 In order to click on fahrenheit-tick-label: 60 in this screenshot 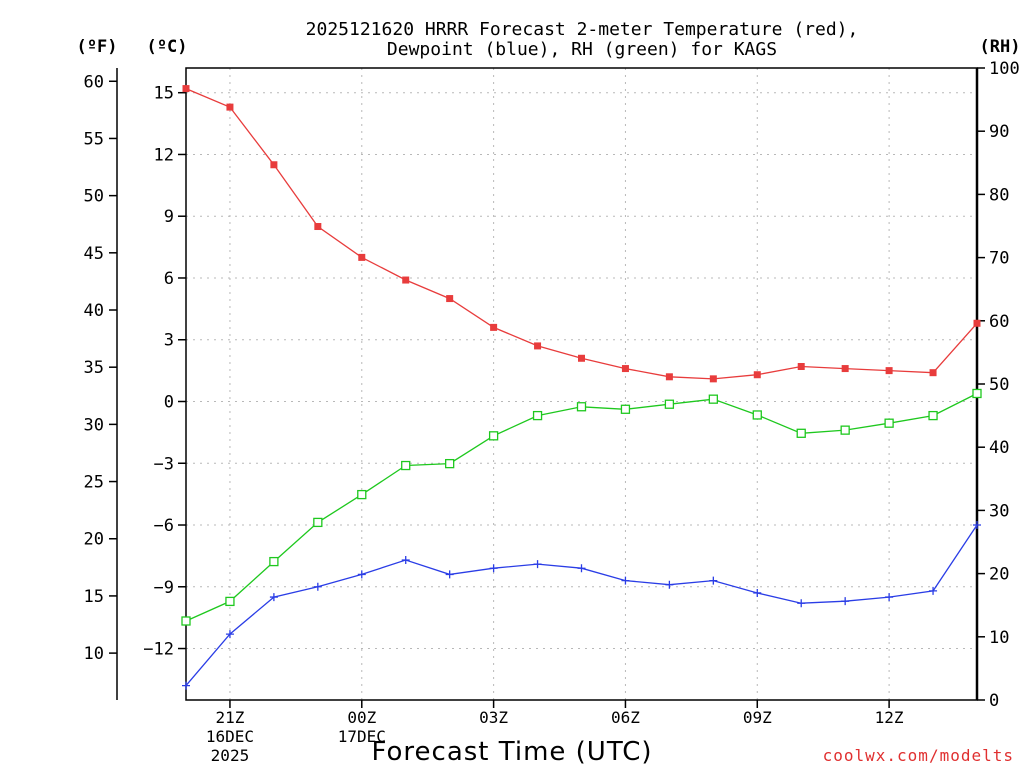, I will do `click(94, 82)`.